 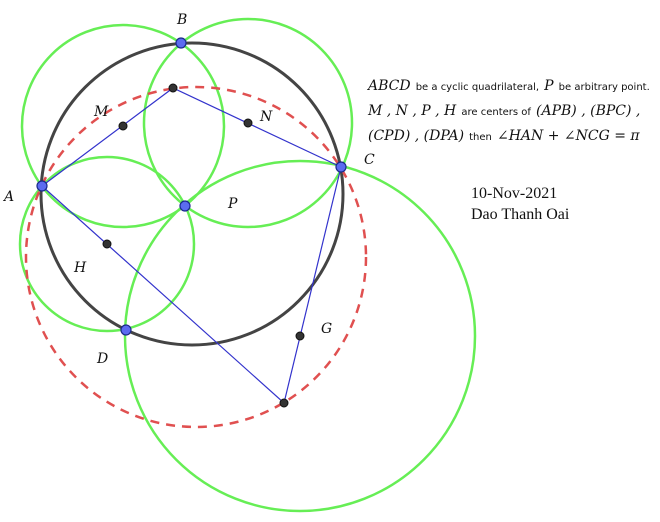 I want to click on label-N: N, so click(x=266, y=117).